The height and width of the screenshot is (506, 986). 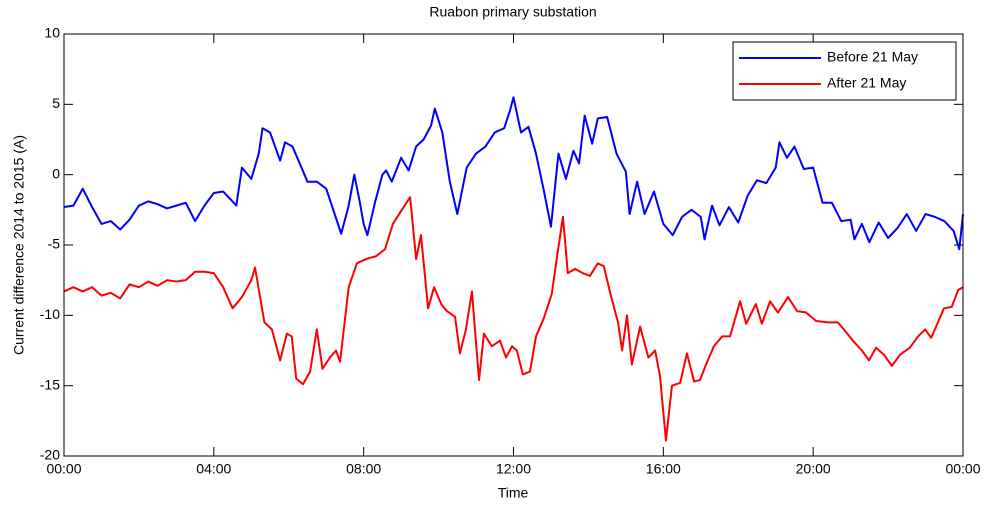 What do you see at coordinates (52, 33) in the screenshot?
I see `y-tick-label: 10` at bounding box center [52, 33].